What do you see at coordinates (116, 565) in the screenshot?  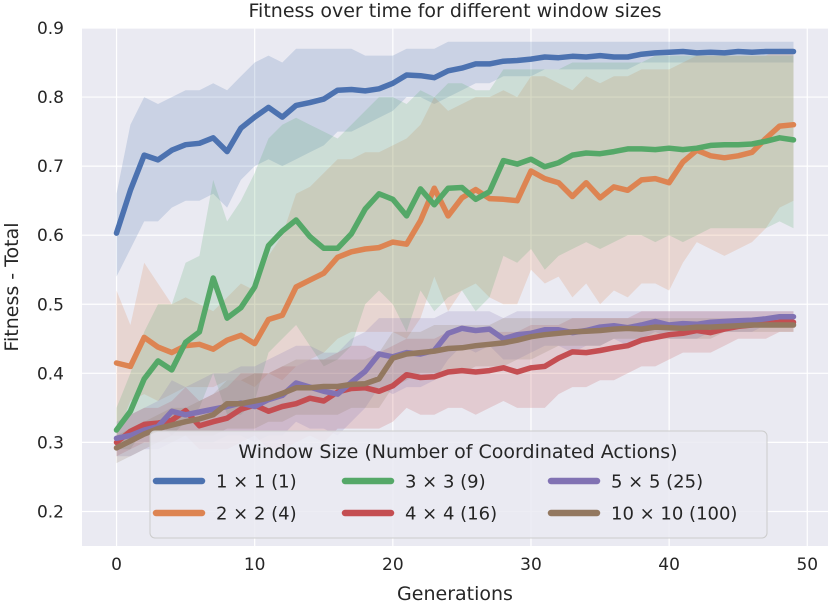 I see `x-tick-label: 0` at bounding box center [116, 565].